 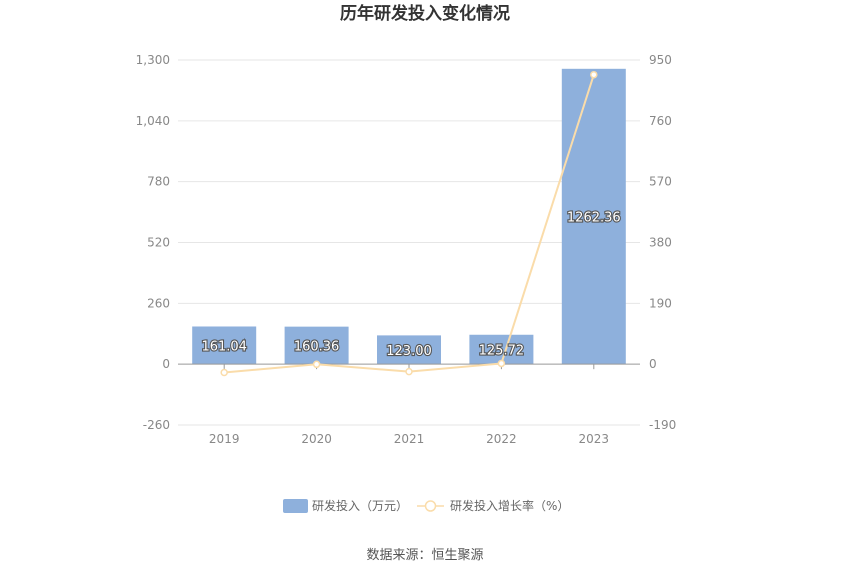 I want to click on left-tick-label: 1,300, so click(x=153, y=60).